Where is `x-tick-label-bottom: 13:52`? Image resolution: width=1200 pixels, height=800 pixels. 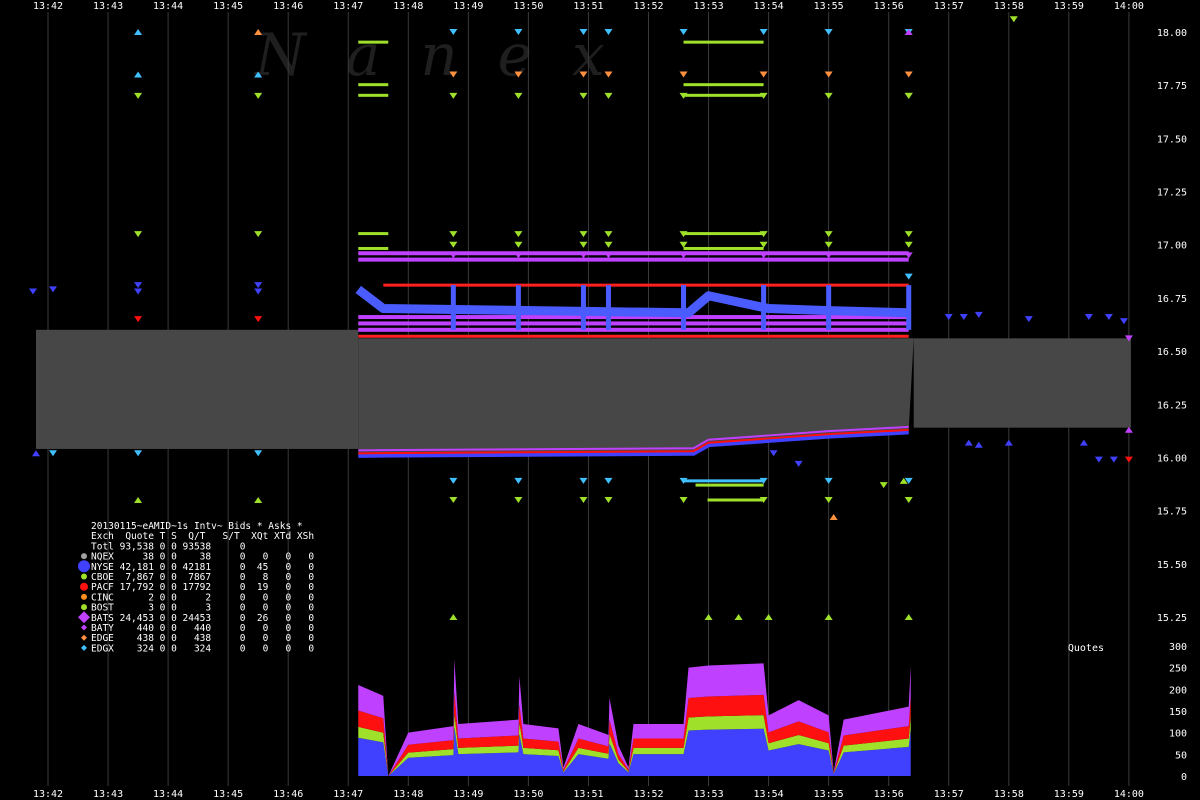 x-tick-label-bottom: 13:52 is located at coordinates (648, 794).